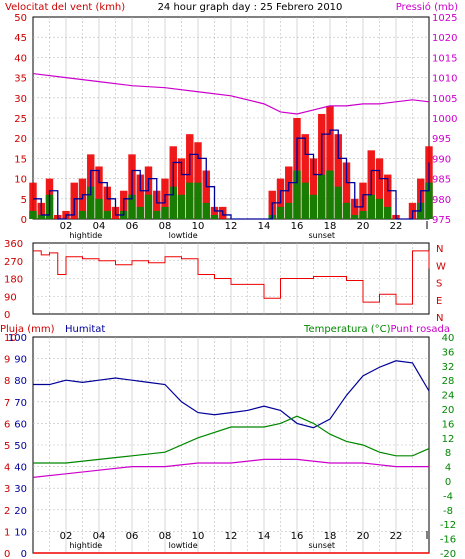  What do you see at coordinates (27, 329) in the screenshot?
I see `rain-label: Pluja (mm)` at bounding box center [27, 329].